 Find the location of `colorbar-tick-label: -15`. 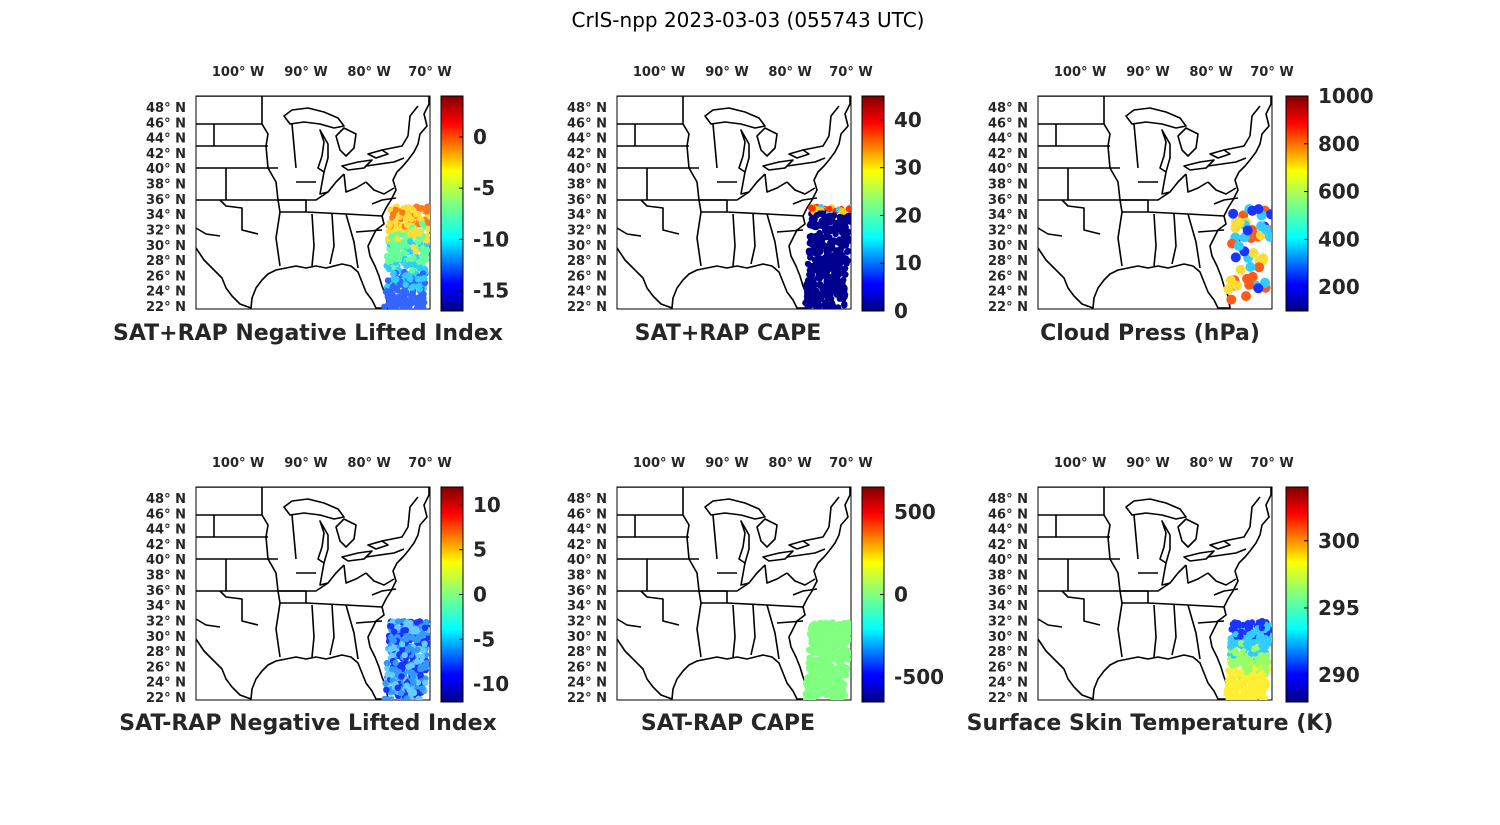

colorbar-tick-label: -15 is located at coordinates (491, 291).